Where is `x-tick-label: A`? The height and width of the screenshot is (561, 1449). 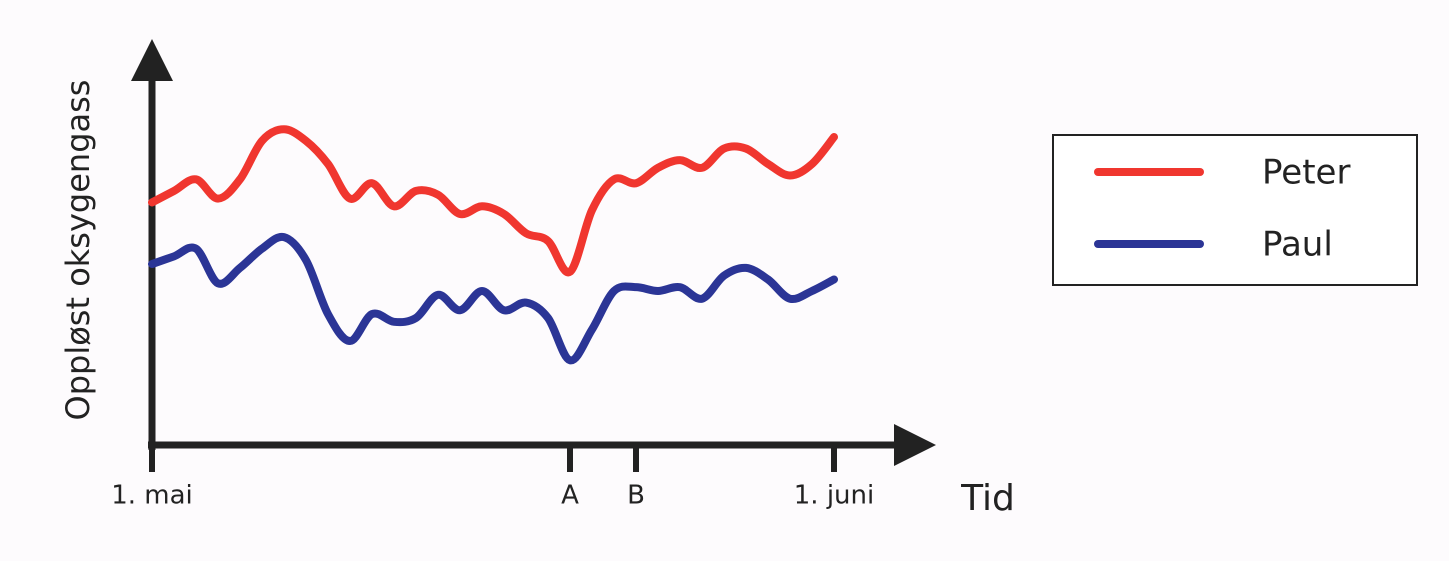 x-tick-label: A is located at coordinates (570, 496).